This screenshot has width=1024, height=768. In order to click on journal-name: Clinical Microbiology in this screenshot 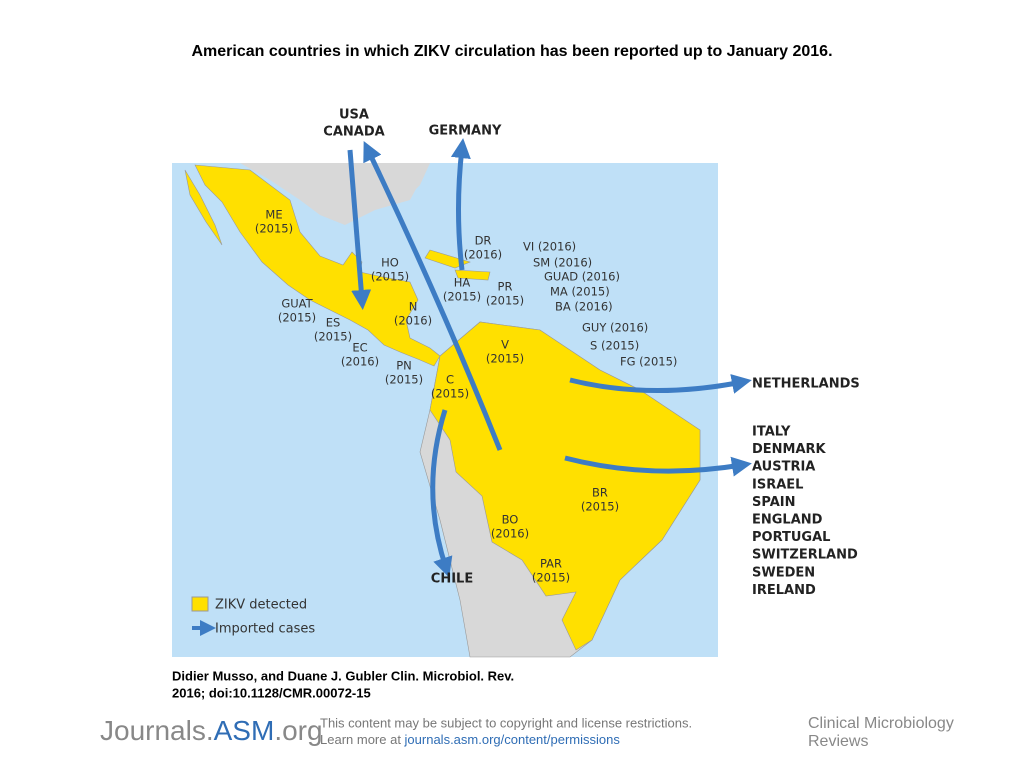, I will do `click(881, 723)`.